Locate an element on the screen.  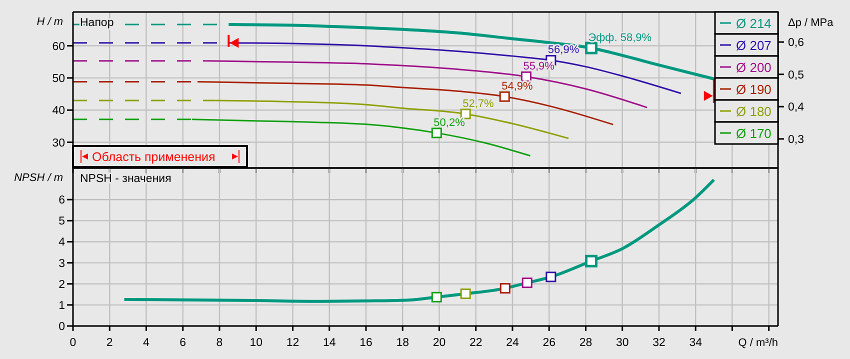
legend-label: Ø 207 is located at coordinates (754, 45).